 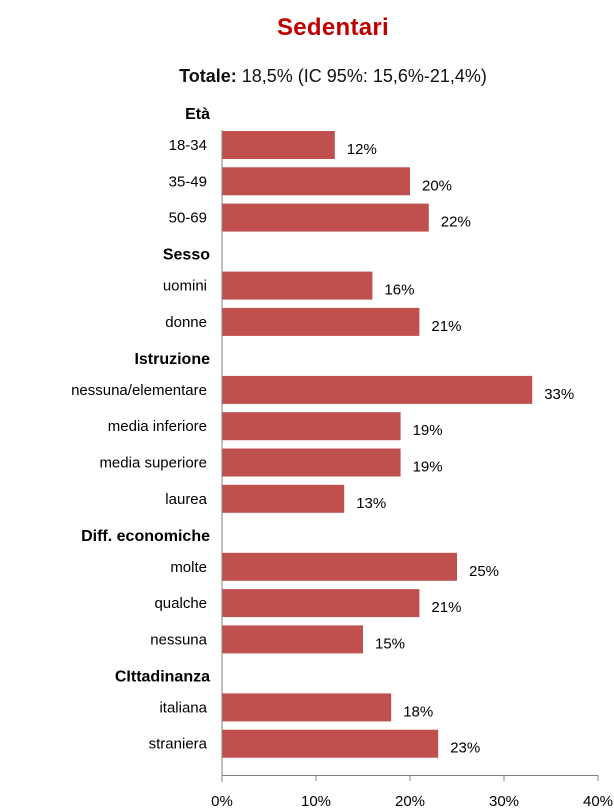 What do you see at coordinates (162, 676) in the screenshot?
I see `group-header: CIttadinanza` at bounding box center [162, 676].